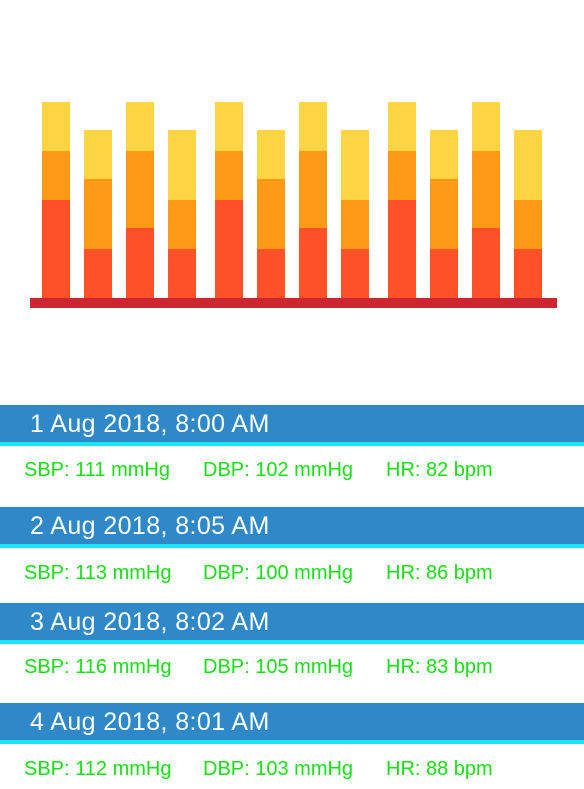  I want to click on entry-metrics-2: SBP: 113 mmHg DBP: 100 mmHg HR: 86 bpm, so click(292, 573).